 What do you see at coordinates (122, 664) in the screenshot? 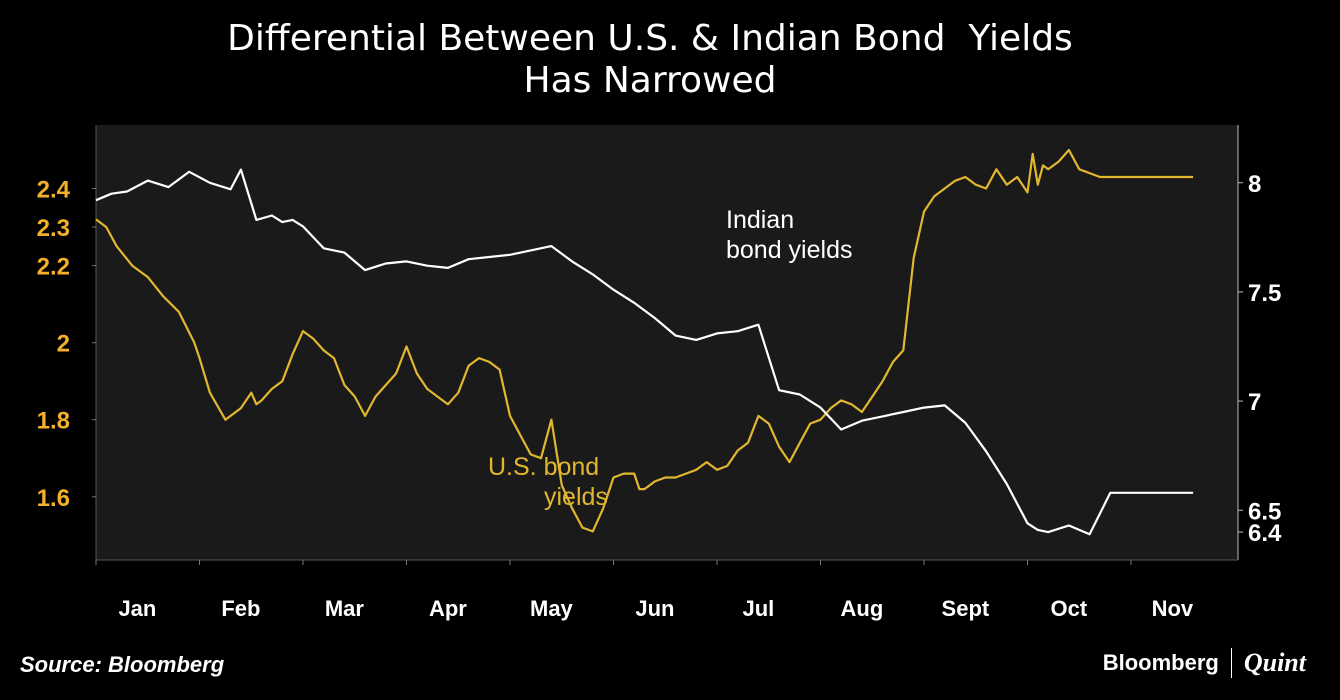
I see `source-note: Source: Bloomberg` at bounding box center [122, 664].